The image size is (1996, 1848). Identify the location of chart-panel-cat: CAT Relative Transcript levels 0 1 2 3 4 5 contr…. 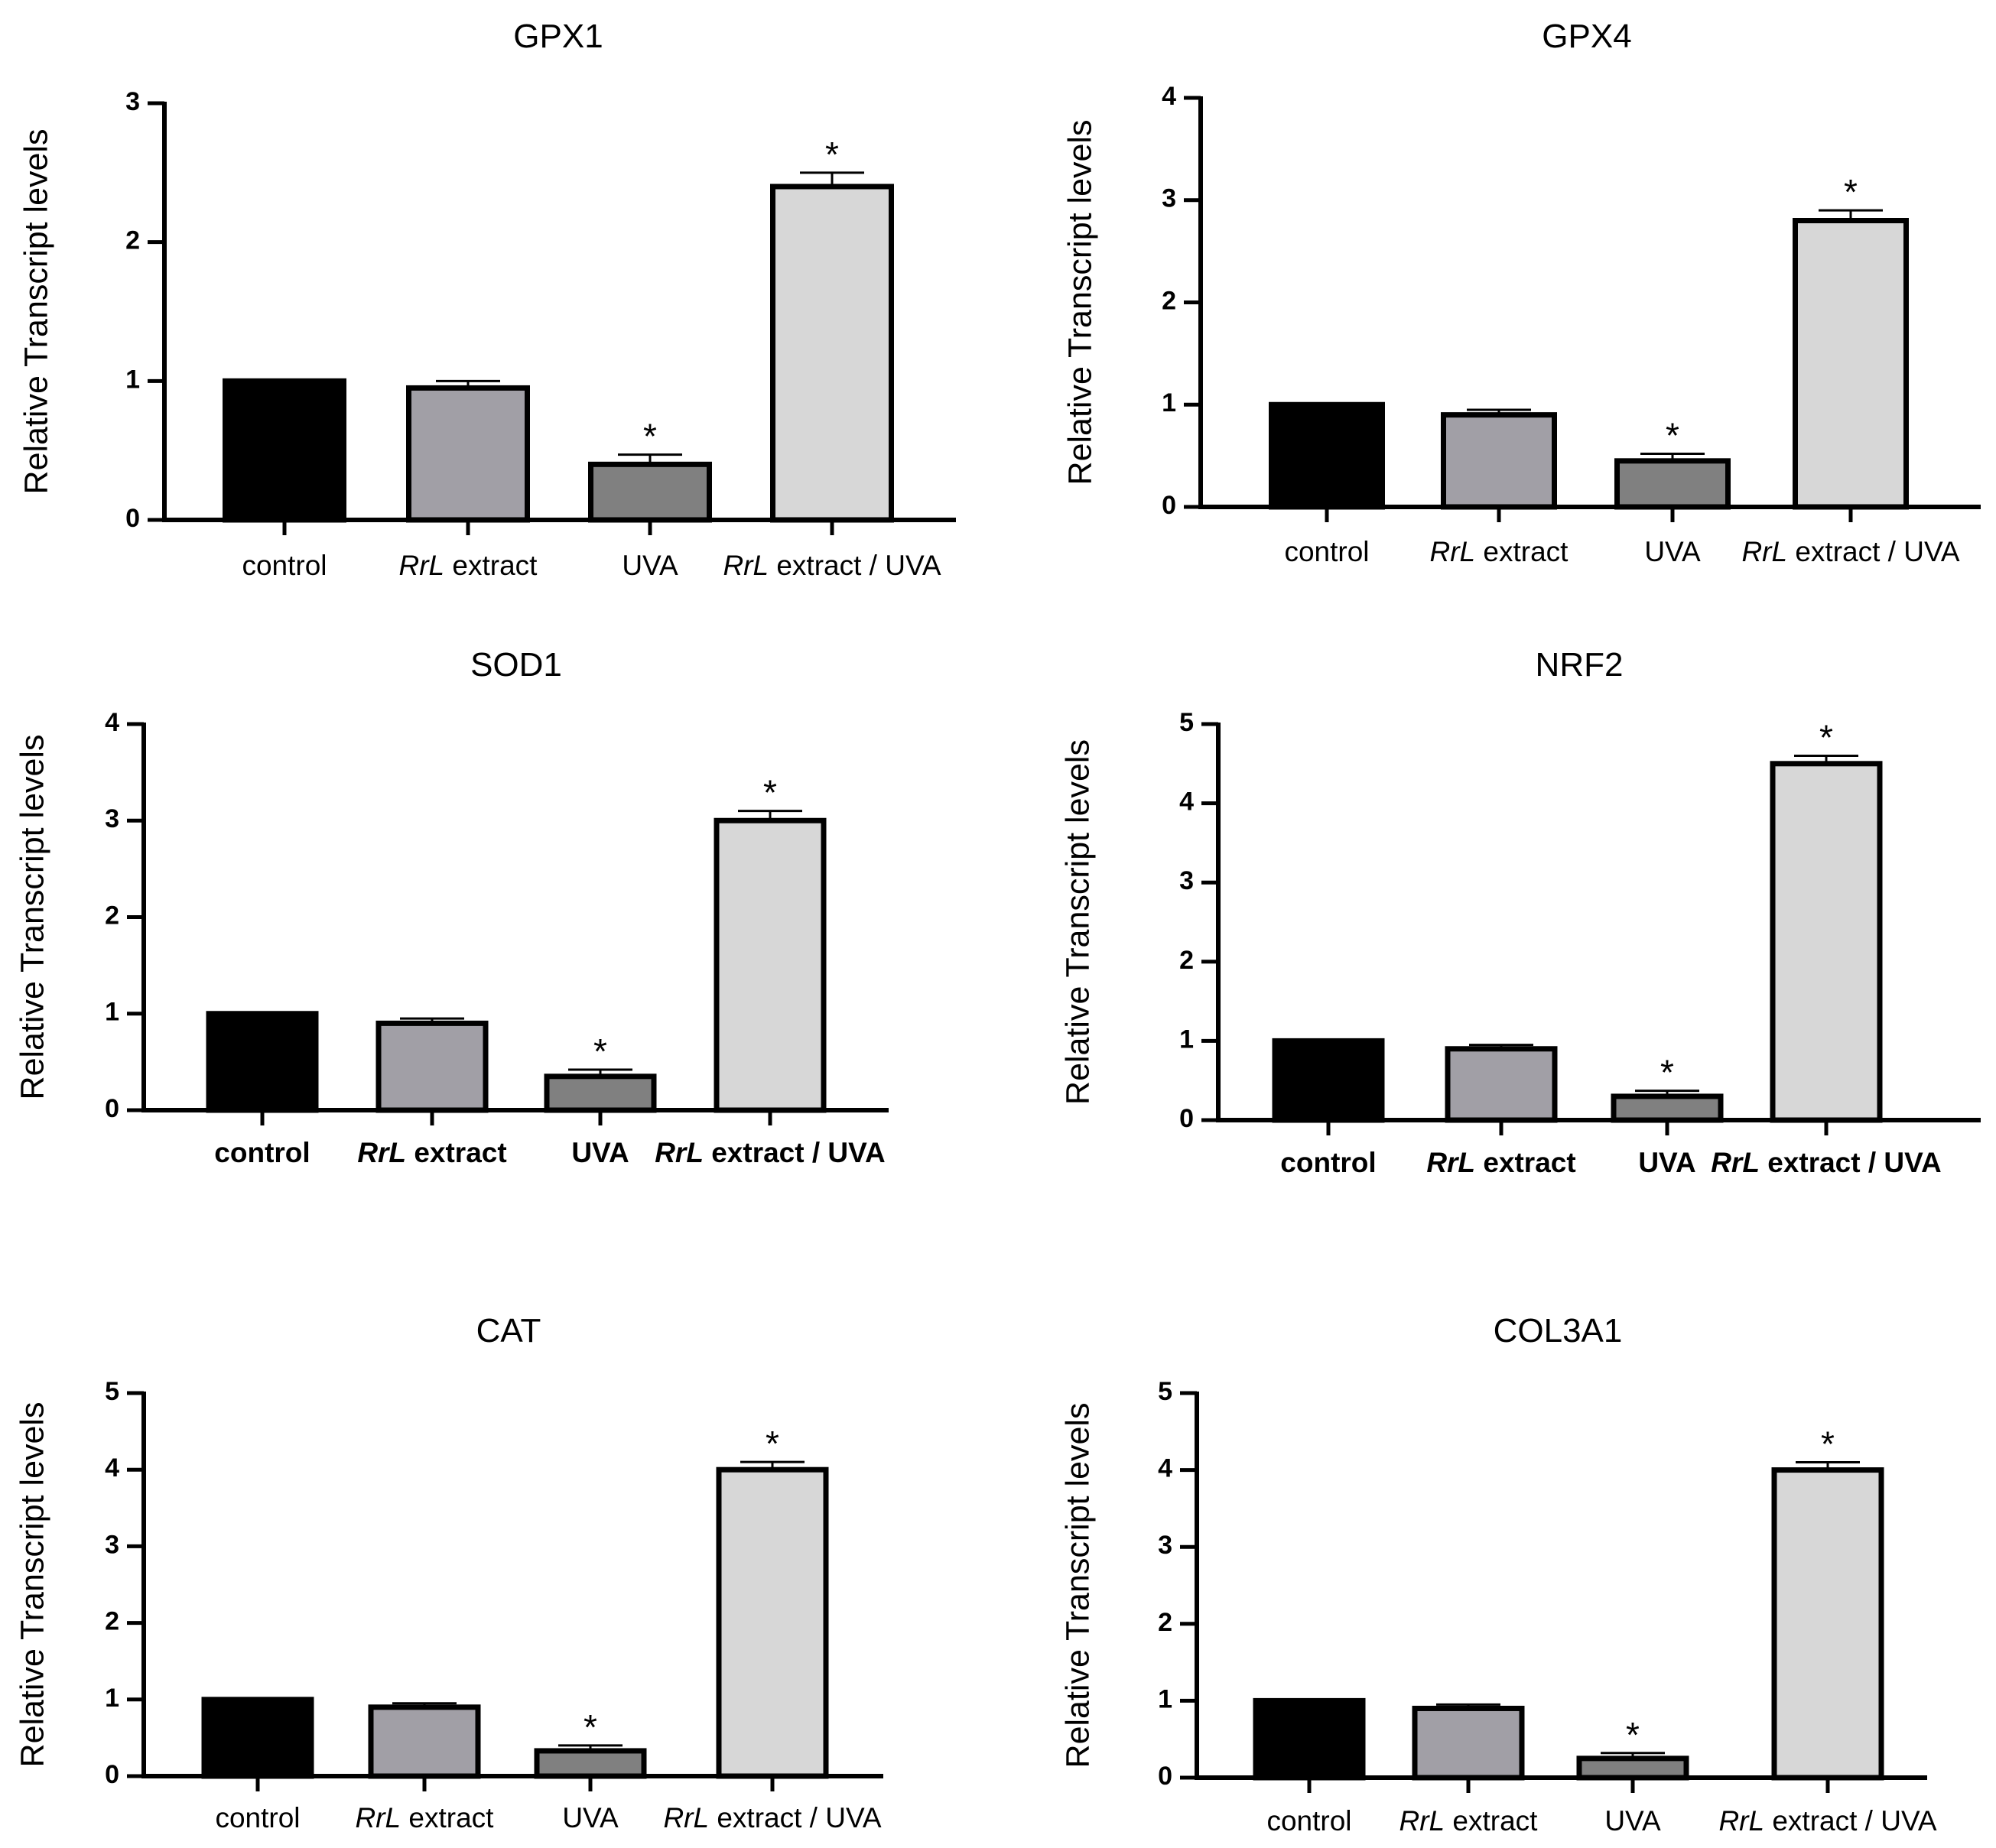
(449, 1572).